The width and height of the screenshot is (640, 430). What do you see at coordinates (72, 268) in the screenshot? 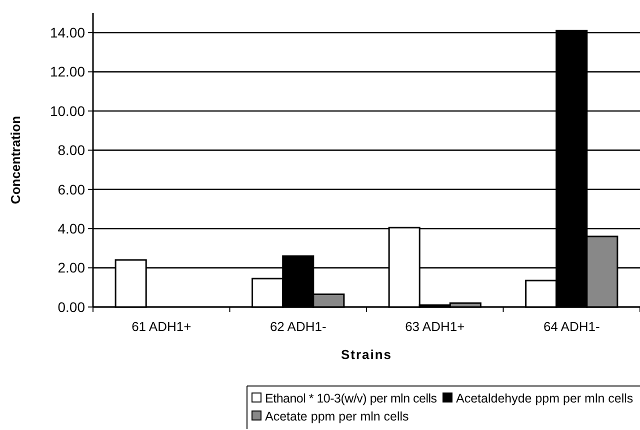
I see `y-tick-label: 2.00` at bounding box center [72, 268].